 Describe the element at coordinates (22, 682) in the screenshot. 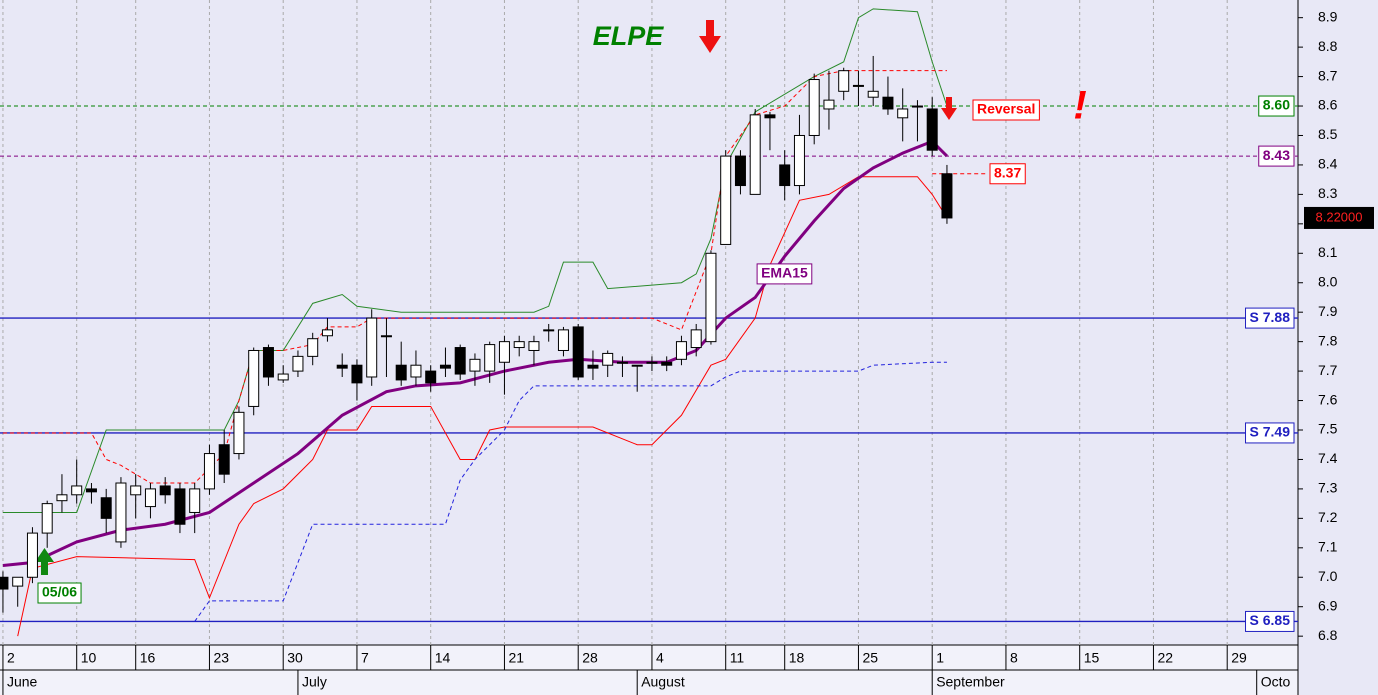

I see `month-label: June` at that location.